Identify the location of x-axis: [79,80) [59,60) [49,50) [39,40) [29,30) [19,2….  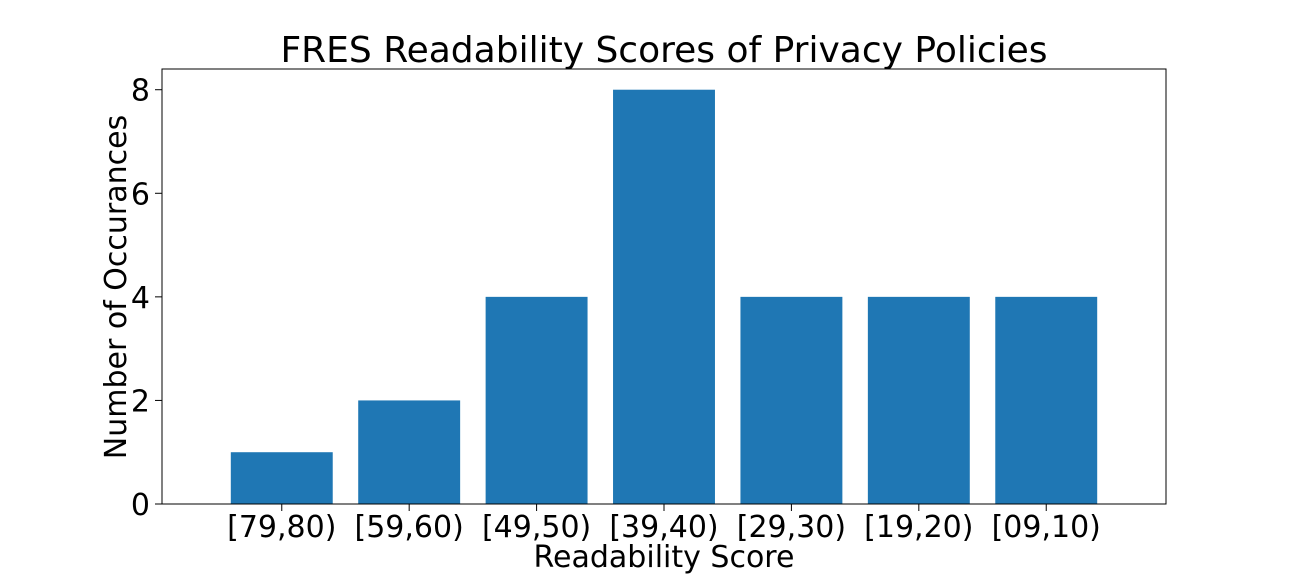
(664, 524).